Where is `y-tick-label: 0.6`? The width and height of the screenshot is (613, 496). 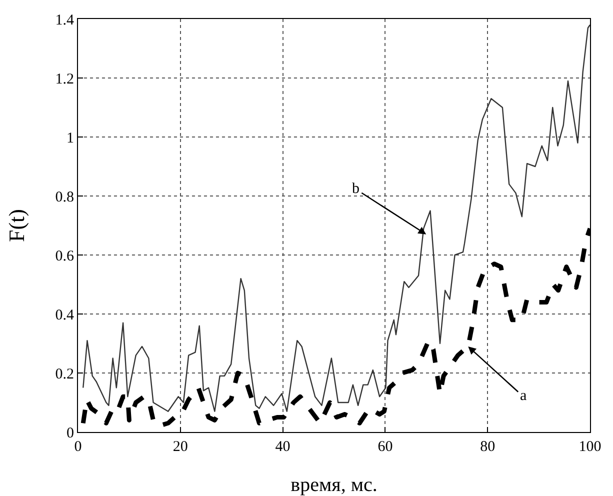
y-tick-label: 0.6 is located at coordinates (64, 256).